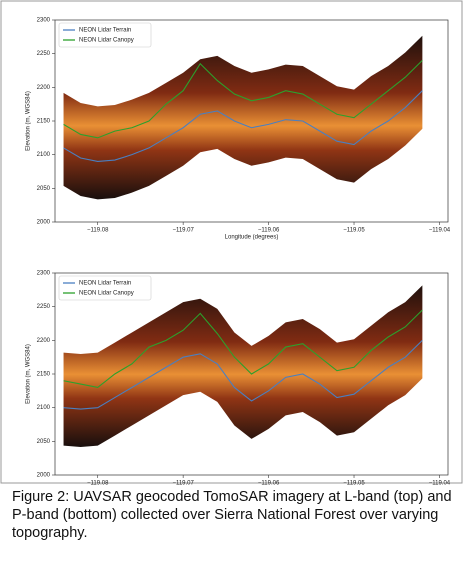  I want to click on x-axis-label: Longitude (degrees), so click(252, 238).